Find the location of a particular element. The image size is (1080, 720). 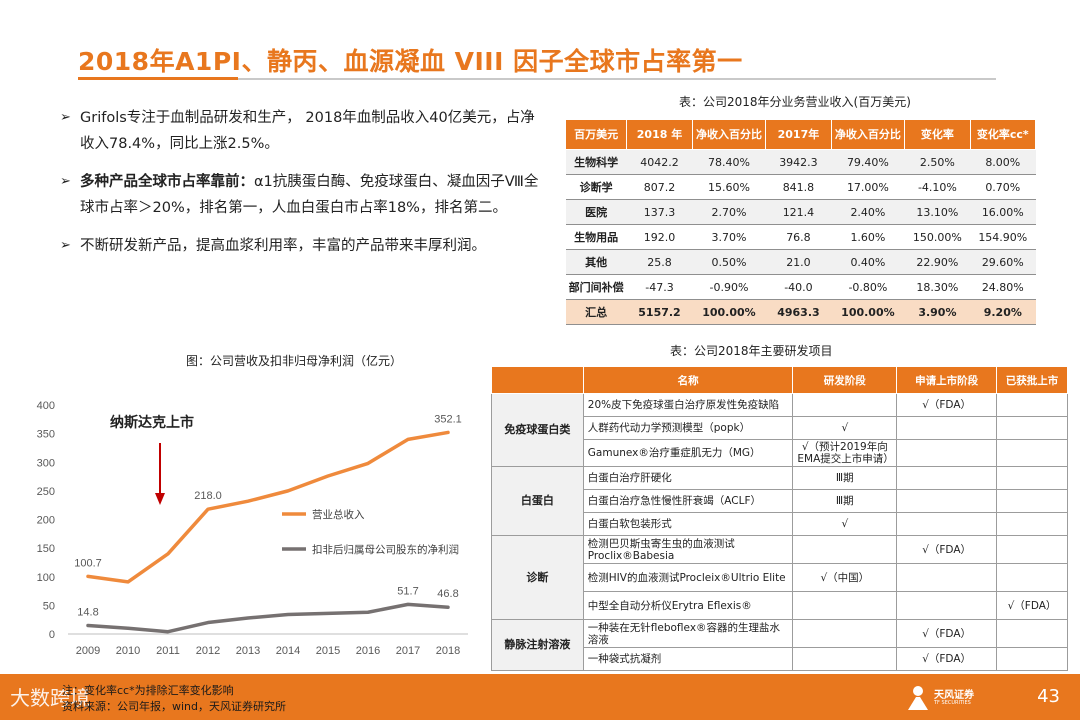

table-cell: 检测HIV的血液测试Procleix®Ultrio Elite is located at coordinates (688, 577).